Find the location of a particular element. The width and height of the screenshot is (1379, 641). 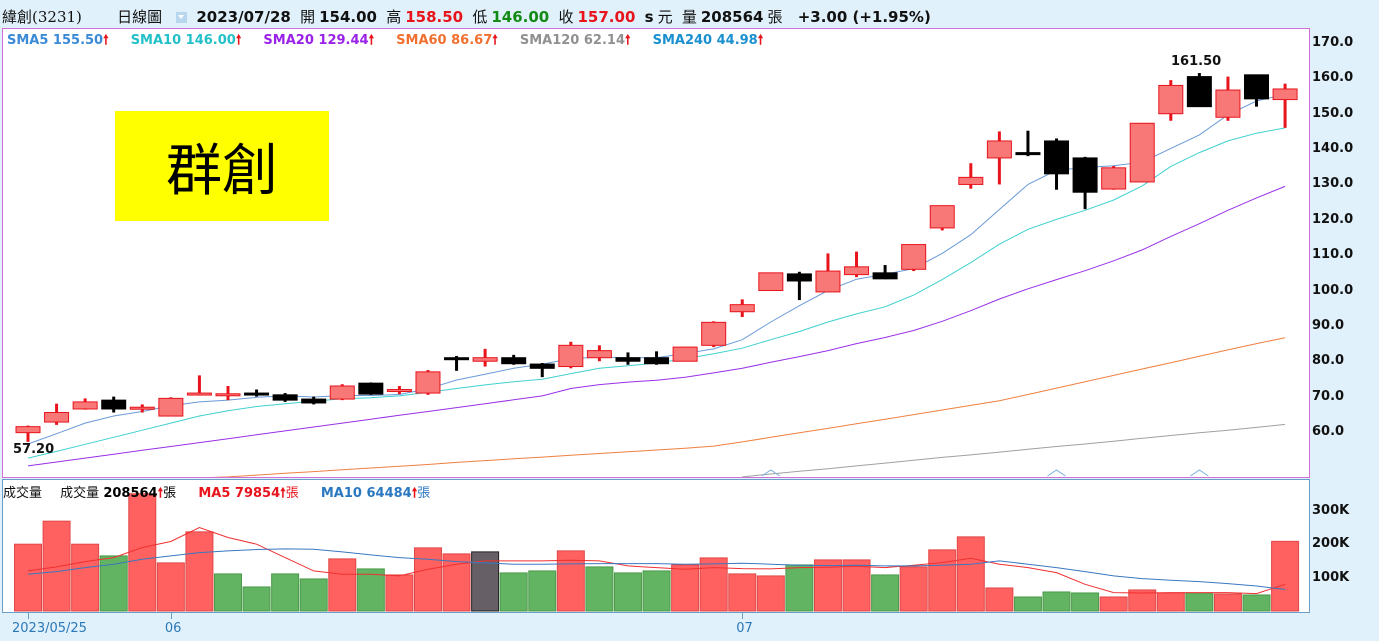

close-value: 157.00 is located at coordinates (606, 17).